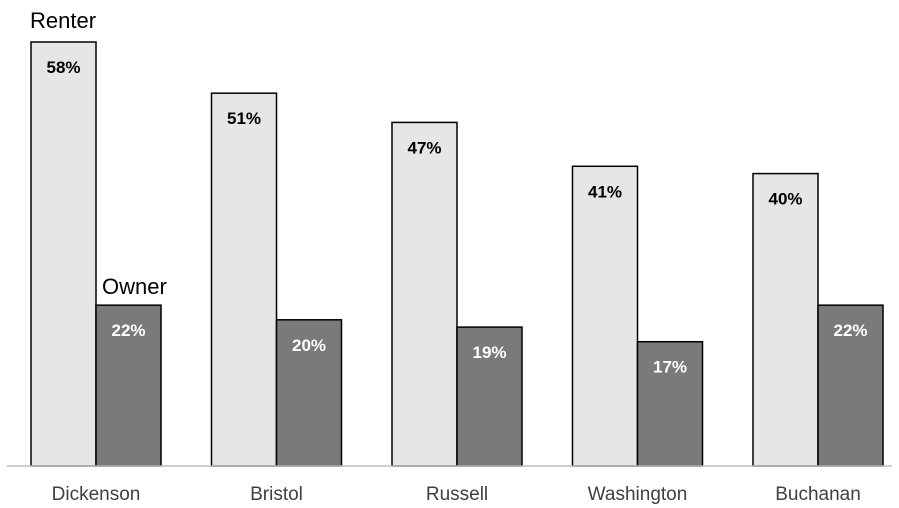 The width and height of the screenshot is (899, 508). What do you see at coordinates (489, 352) in the screenshot?
I see `data-label-owner-russell: 19%` at bounding box center [489, 352].